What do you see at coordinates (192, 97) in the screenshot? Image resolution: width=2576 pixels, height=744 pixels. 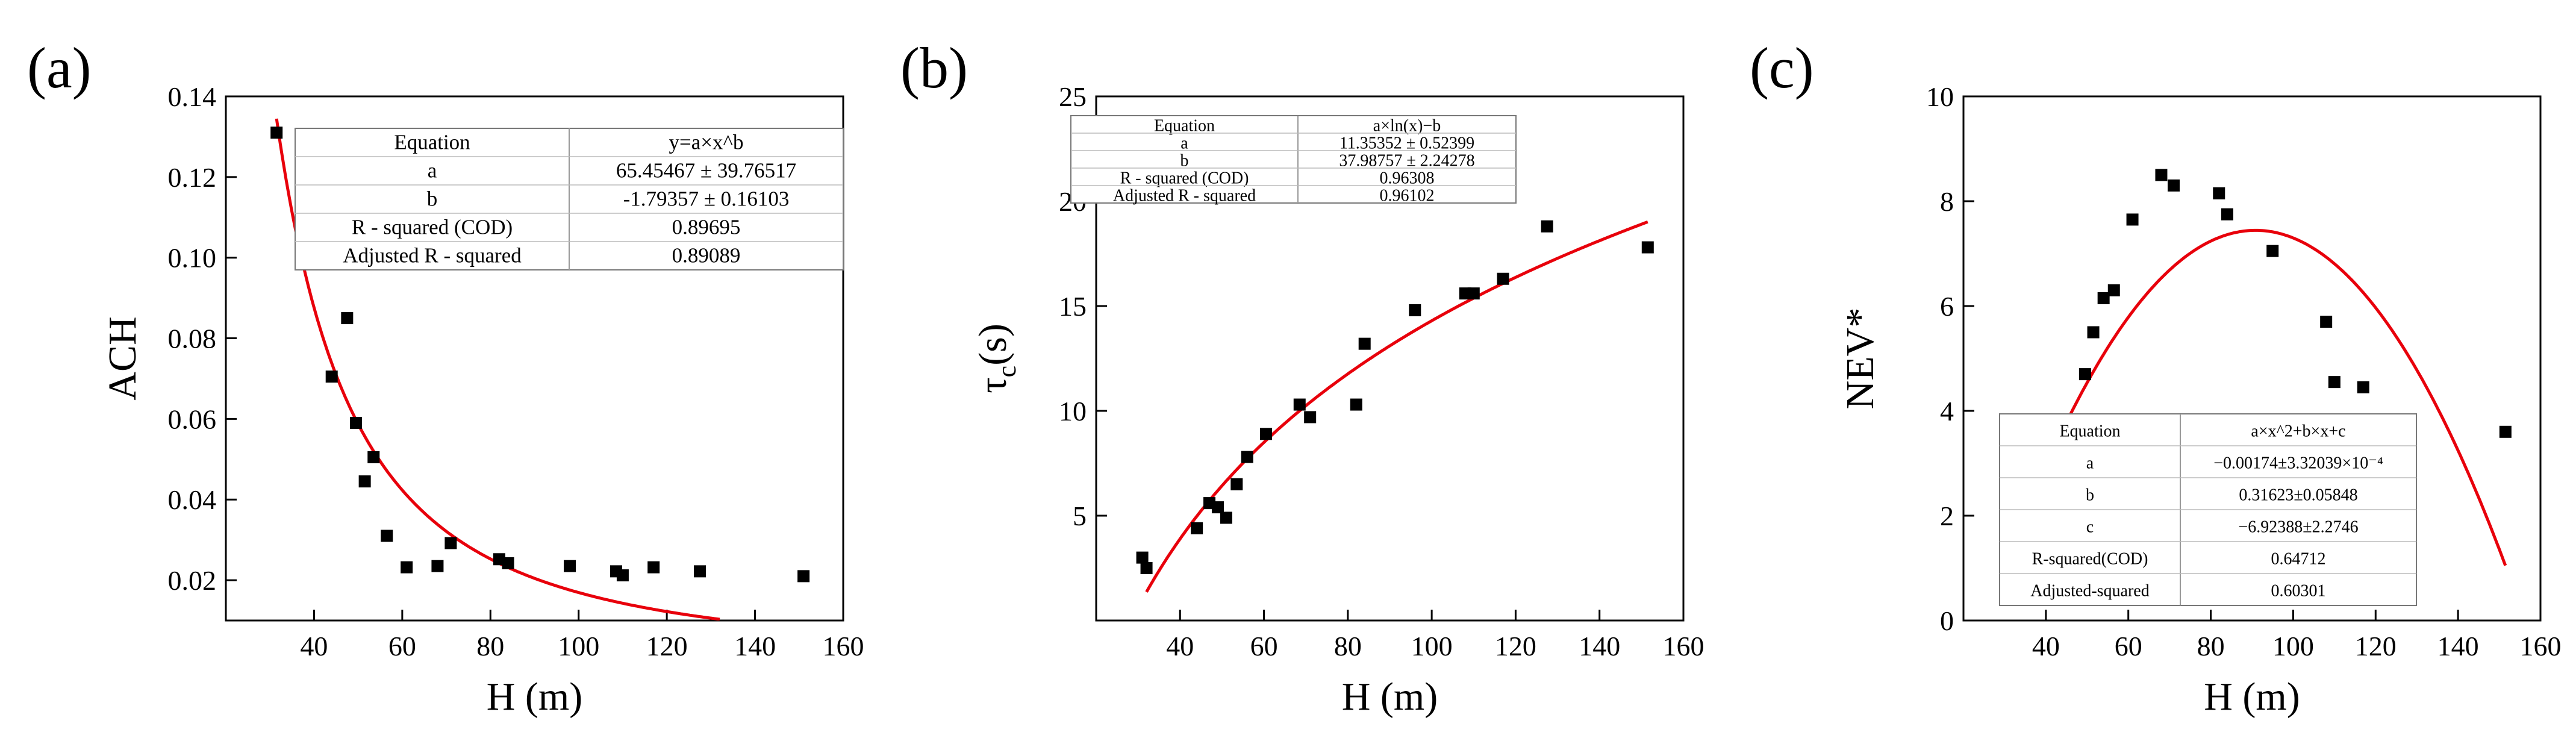 I see `y-tick-label: 0.14` at bounding box center [192, 97].